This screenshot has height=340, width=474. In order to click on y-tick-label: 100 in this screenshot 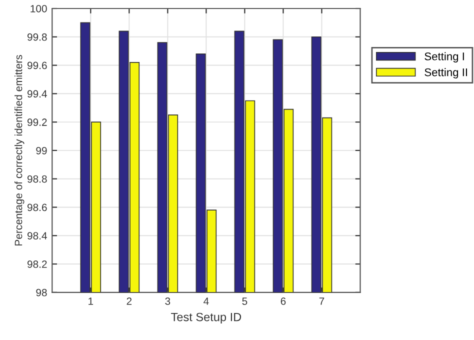, I will do `click(38, 8)`.